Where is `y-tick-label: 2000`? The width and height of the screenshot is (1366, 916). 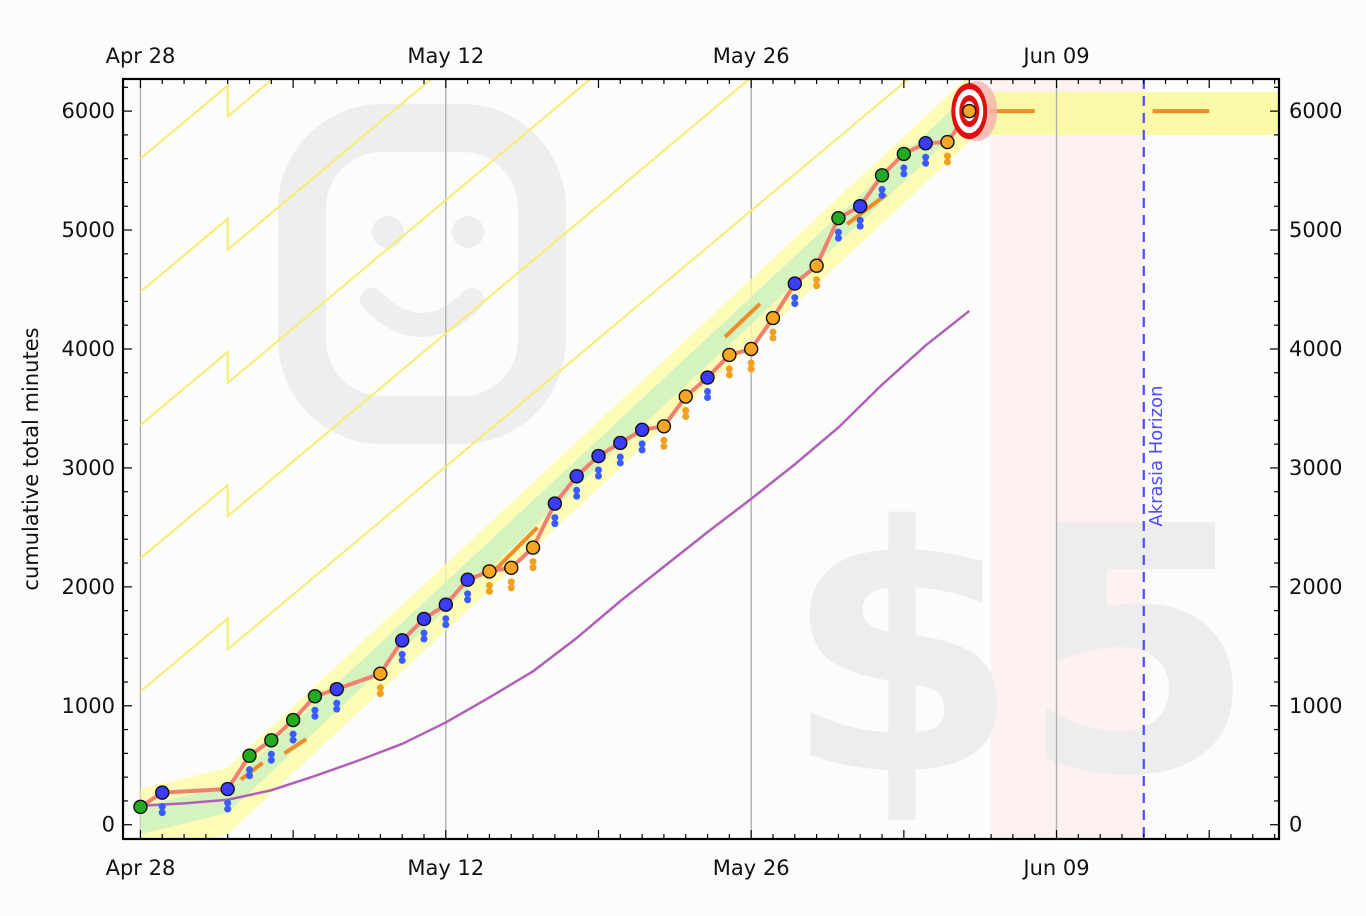 y-tick-label: 2000 is located at coordinates (88, 587).